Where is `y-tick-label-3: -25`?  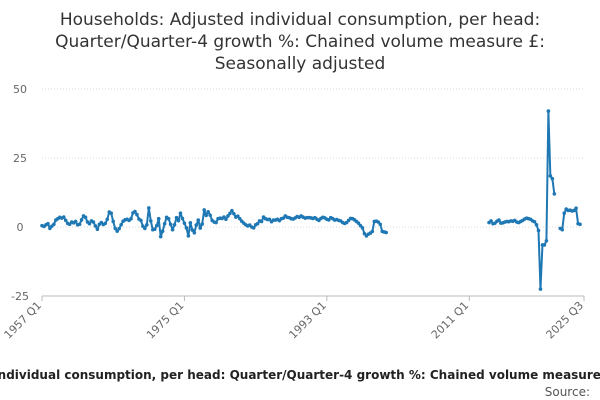 y-tick-label-3: -25 is located at coordinates (20, 296).